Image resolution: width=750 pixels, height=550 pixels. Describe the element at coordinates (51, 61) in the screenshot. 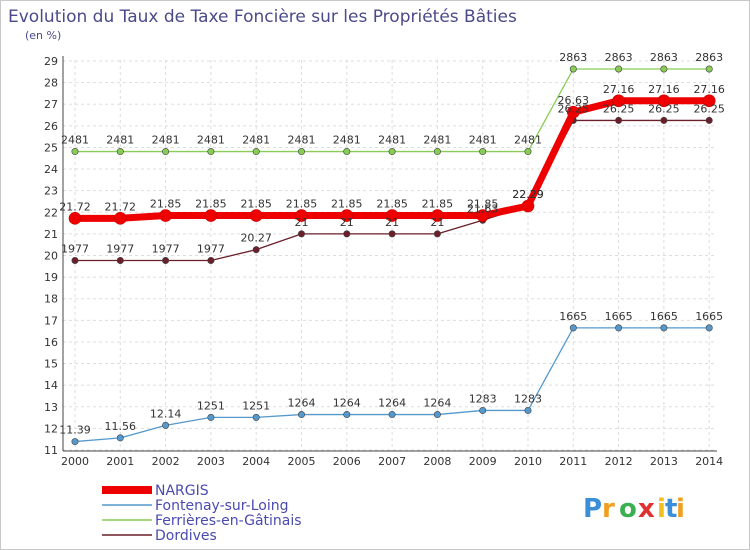

I see `y-tick-label: 29` at that location.